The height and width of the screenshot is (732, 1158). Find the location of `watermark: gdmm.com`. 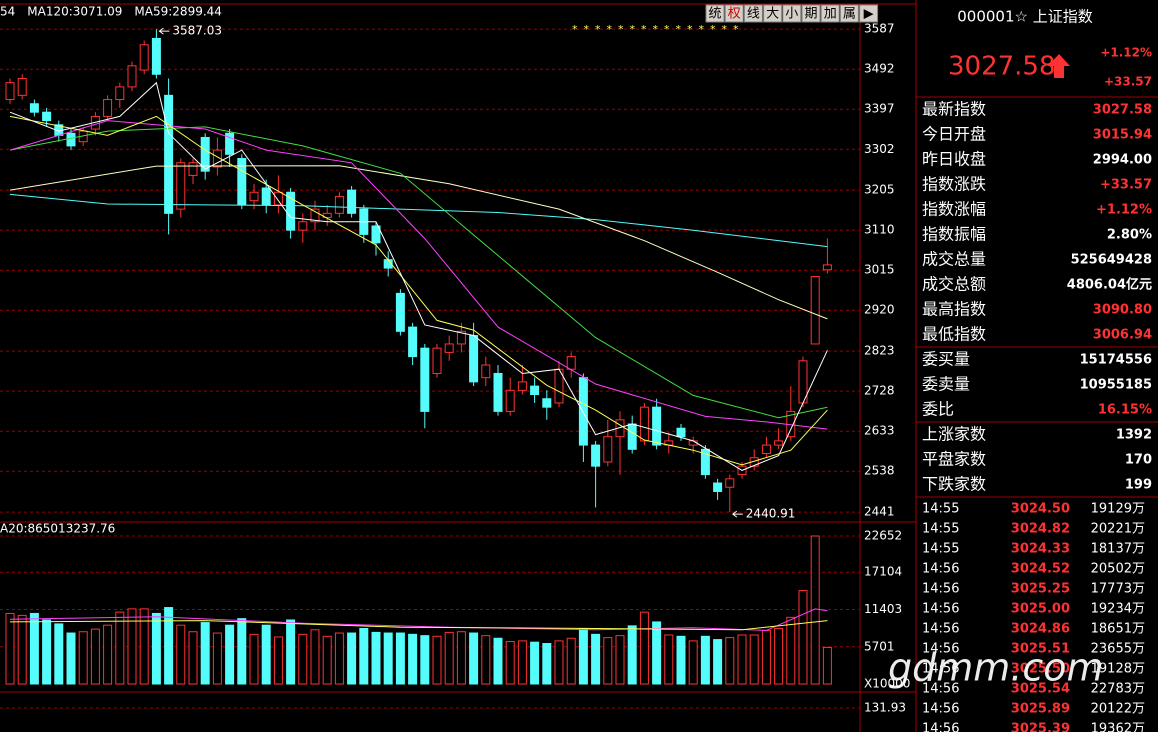

watermark: gdmm.com is located at coordinates (996, 668).